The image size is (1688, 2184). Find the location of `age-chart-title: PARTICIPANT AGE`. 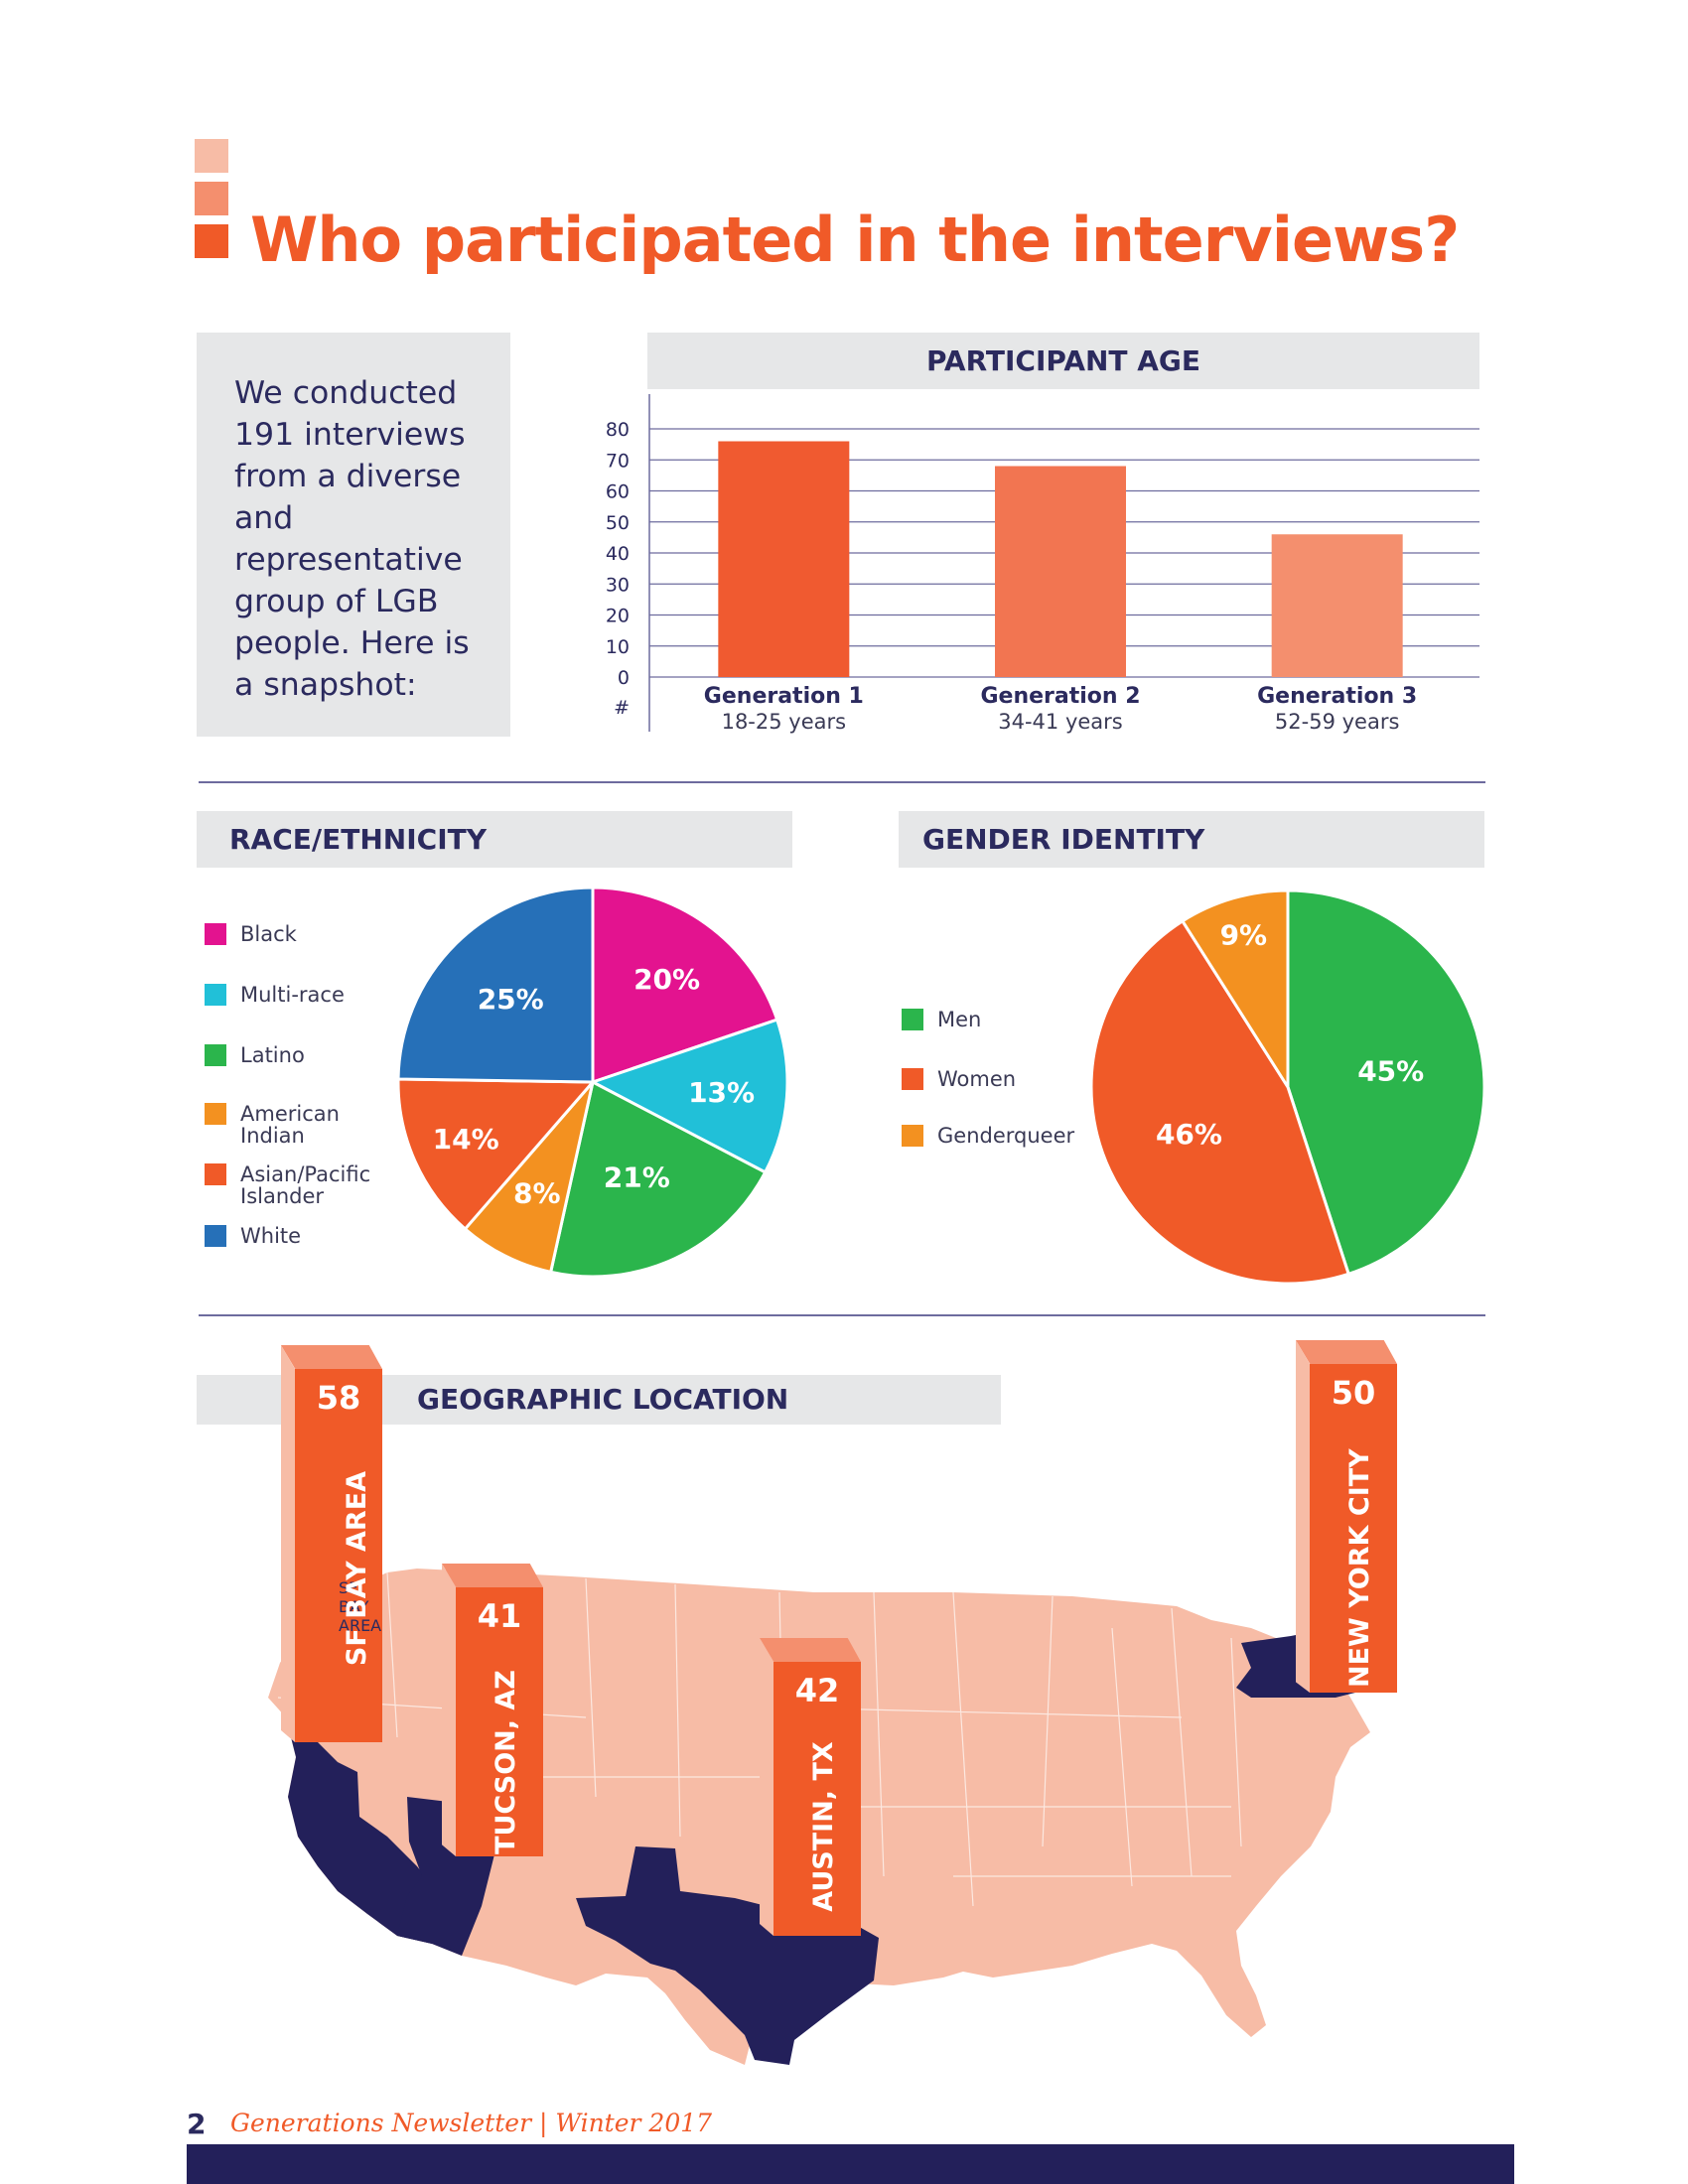

age-chart-title: PARTICIPANT AGE is located at coordinates (1063, 360).